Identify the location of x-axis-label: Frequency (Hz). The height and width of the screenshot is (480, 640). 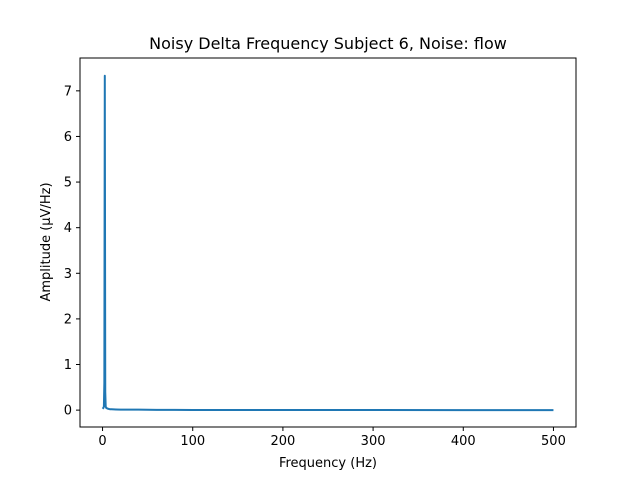
(328, 463).